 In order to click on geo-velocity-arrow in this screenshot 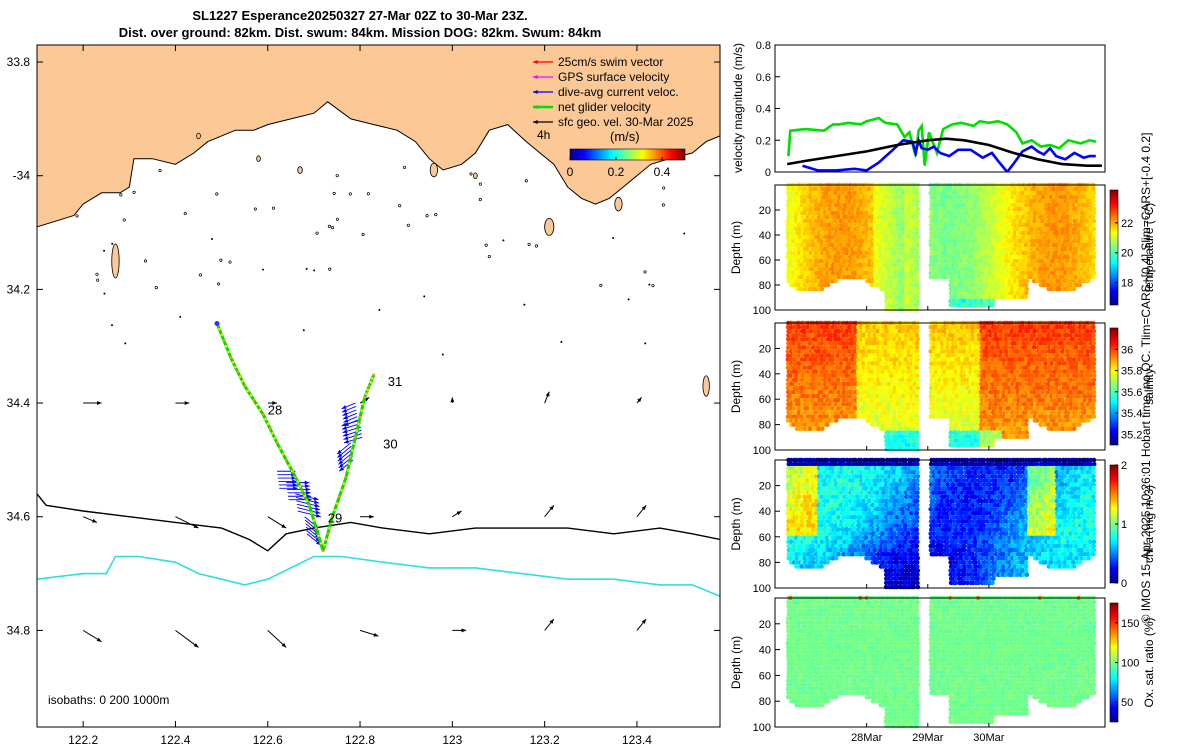, I will do `click(187, 638)`.